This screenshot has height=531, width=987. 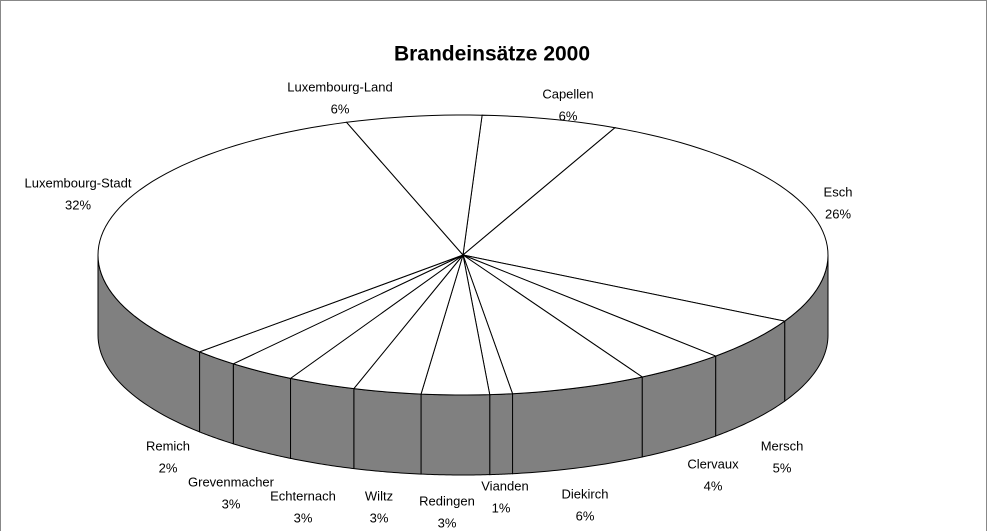 I want to click on slice-label: Diekirch, so click(x=585, y=493).